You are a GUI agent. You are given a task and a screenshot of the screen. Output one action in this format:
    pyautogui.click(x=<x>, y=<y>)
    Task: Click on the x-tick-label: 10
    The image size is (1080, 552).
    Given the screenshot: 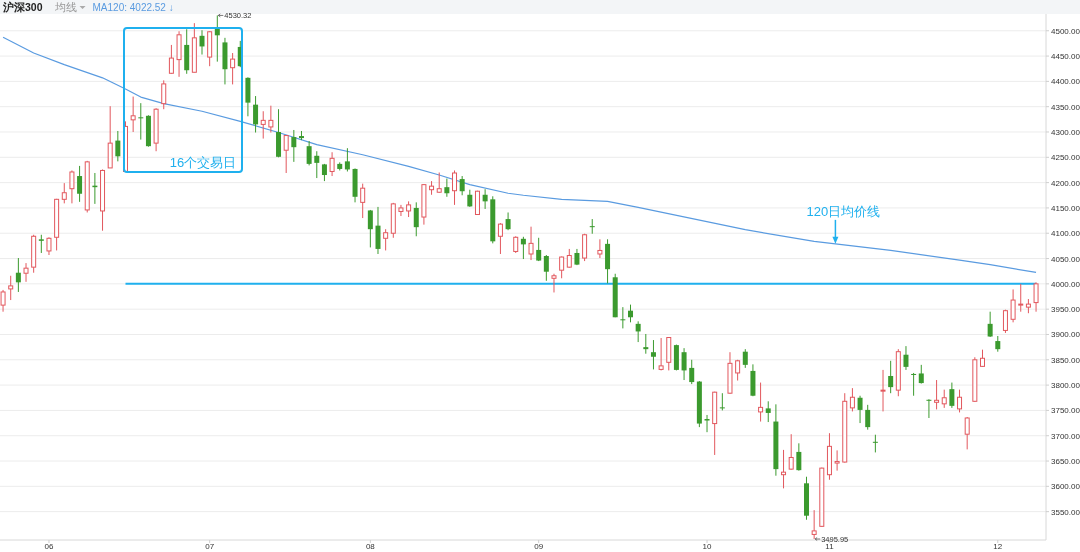 What is the action you would take?
    pyautogui.click(x=707, y=546)
    